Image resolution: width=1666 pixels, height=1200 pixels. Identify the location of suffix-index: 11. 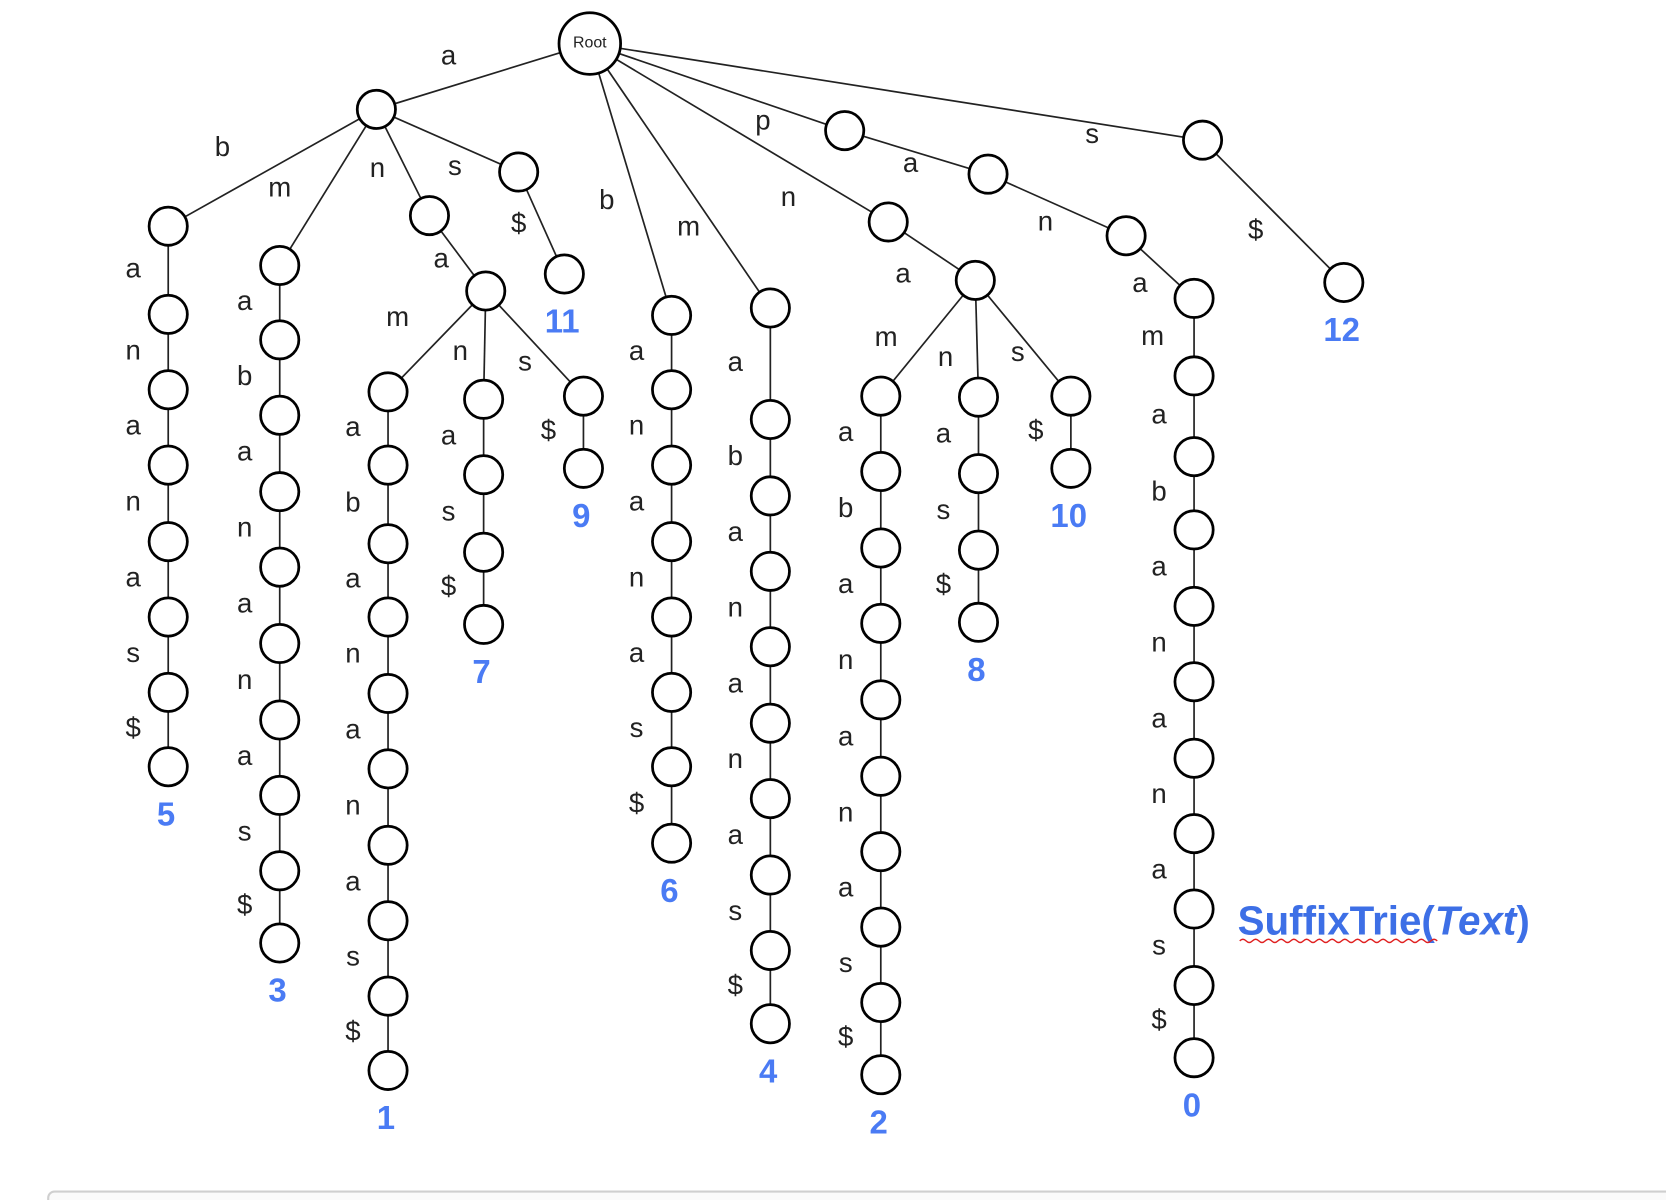
(562, 321).